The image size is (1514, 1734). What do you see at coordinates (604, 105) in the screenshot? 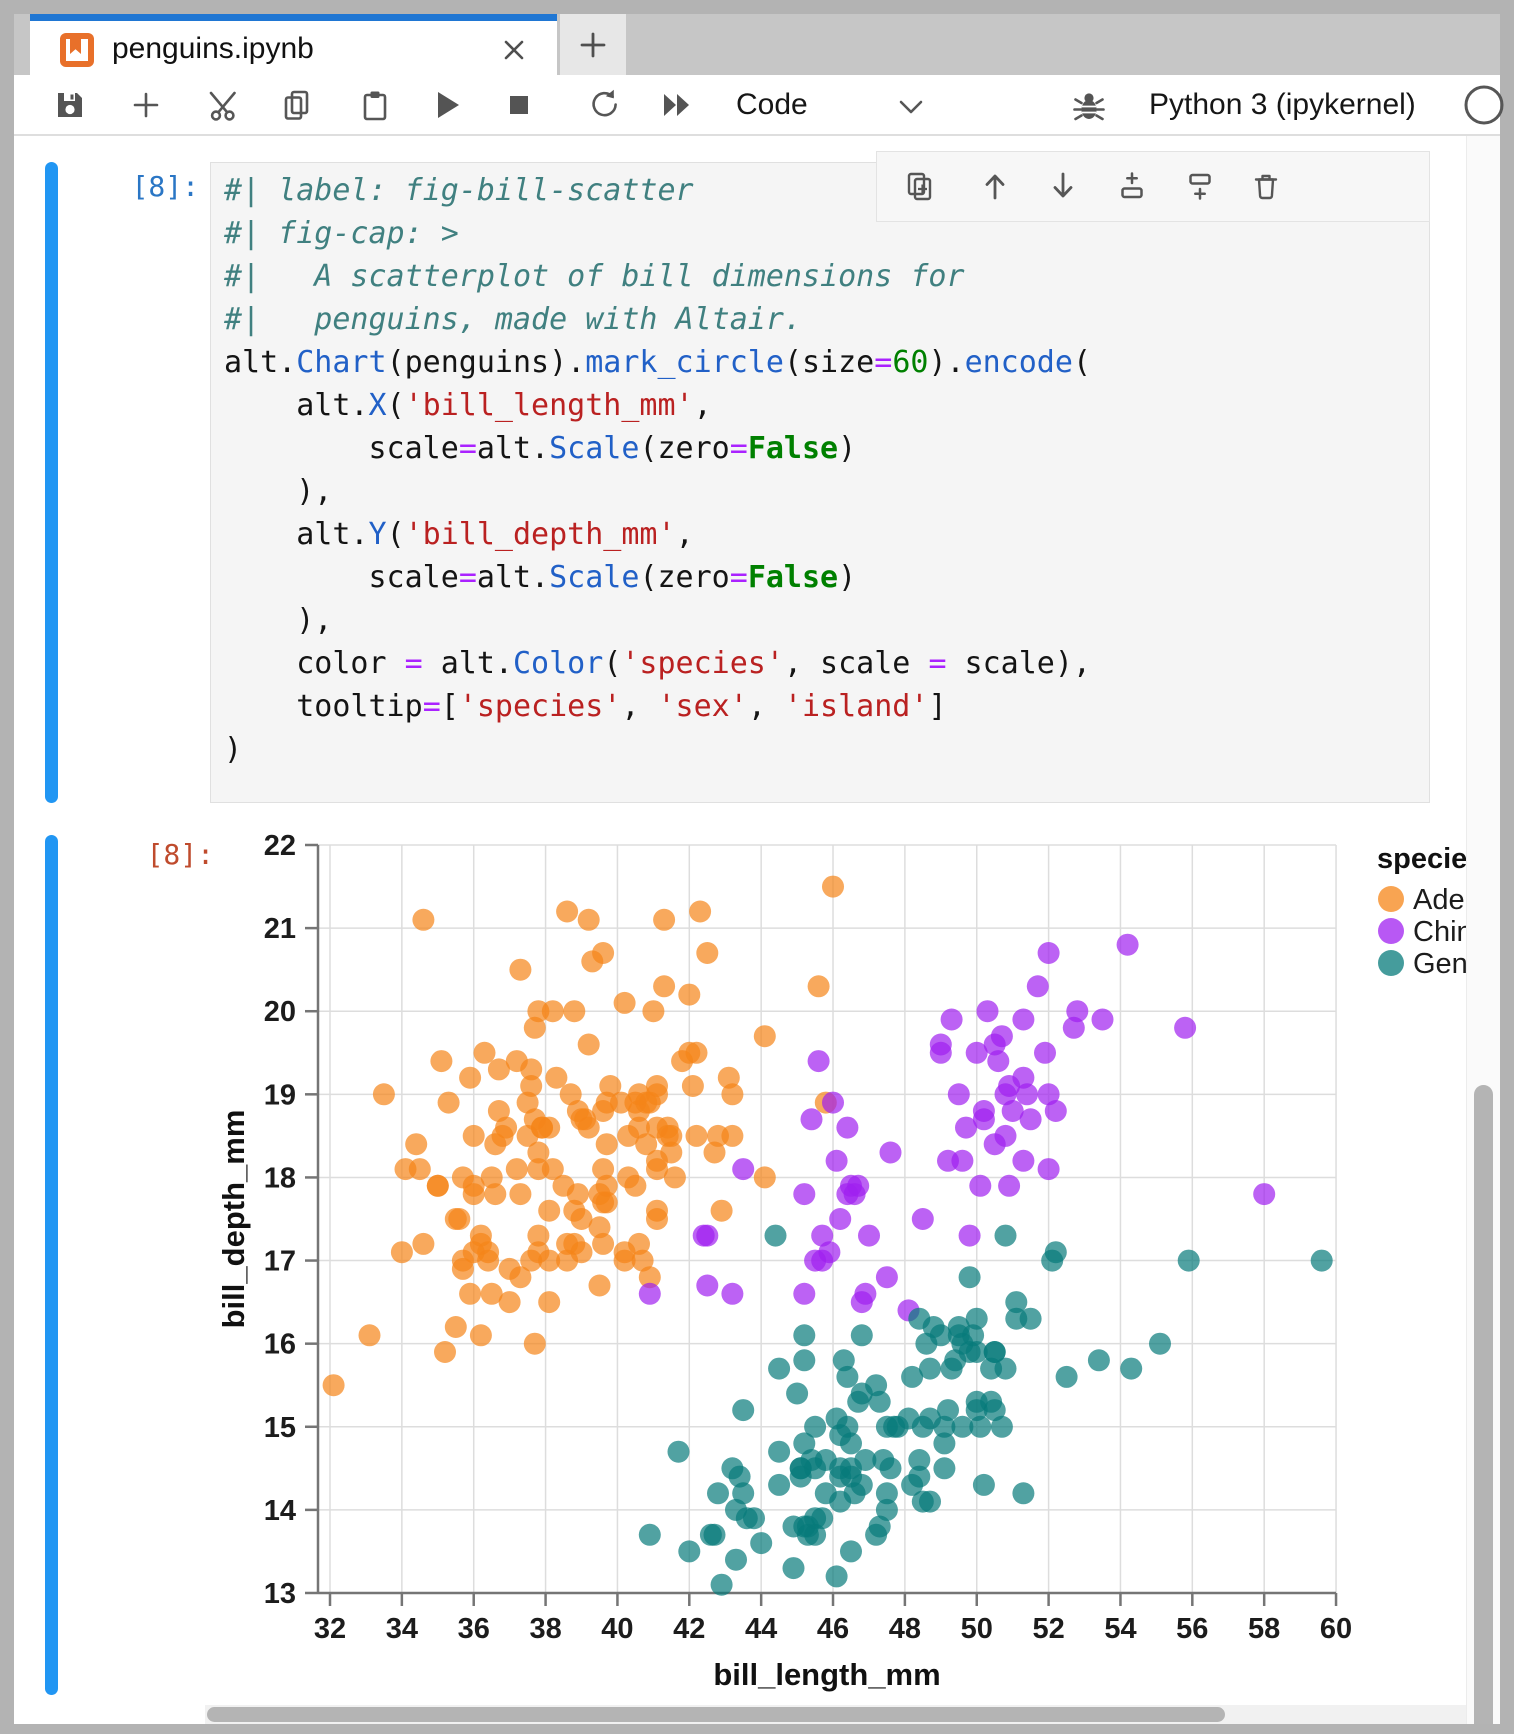
I see `restart-kernel-button` at bounding box center [604, 105].